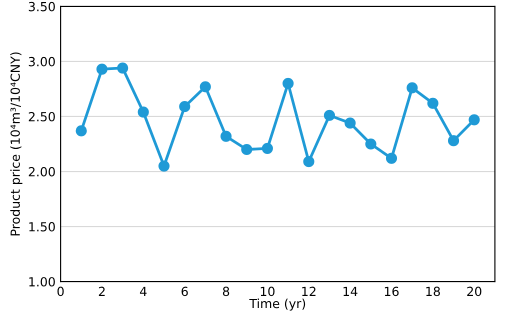  I want to click on y-tick-label: 2.50, so click(41, 117).